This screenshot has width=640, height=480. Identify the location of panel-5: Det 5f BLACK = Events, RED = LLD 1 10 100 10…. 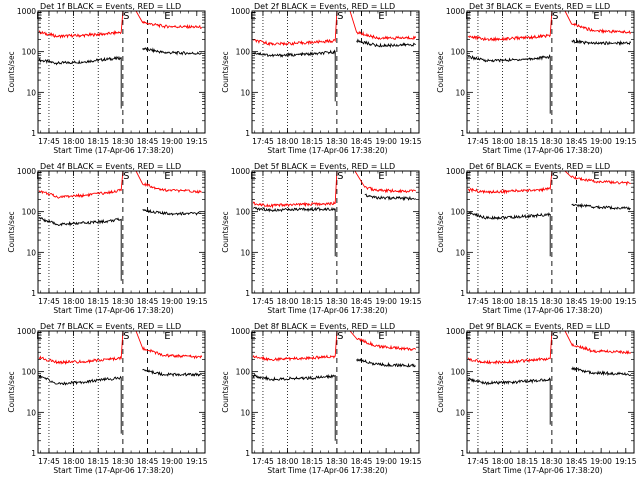
(321, 238).